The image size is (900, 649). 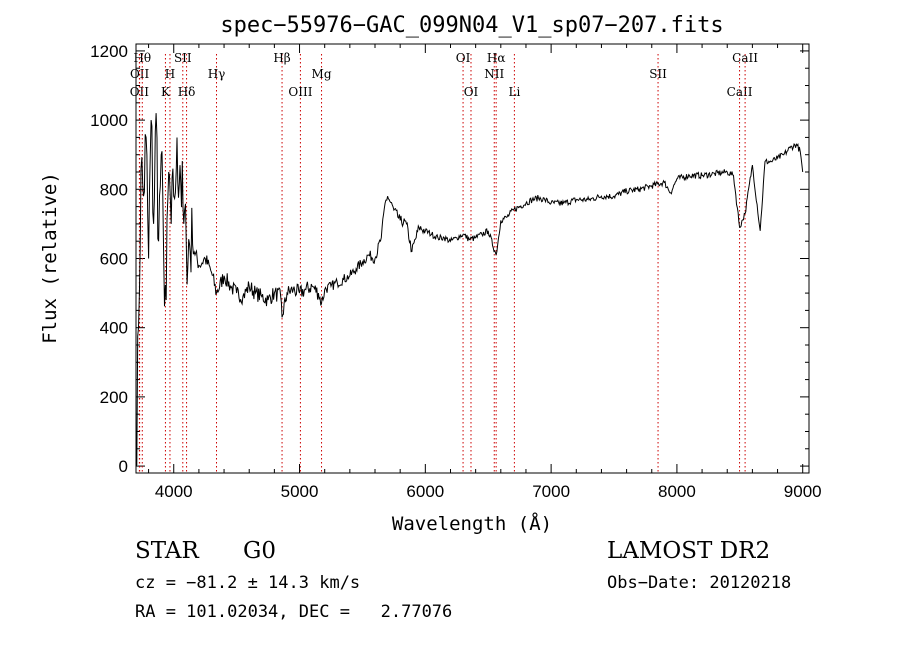 I want to click on spectral-line-label: Hδ, so click(x=187, y=92).